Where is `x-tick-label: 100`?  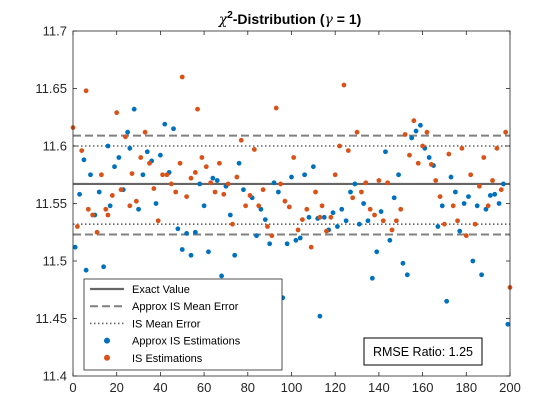 x-tick-label: 100 is located at coordinates (292, 387).